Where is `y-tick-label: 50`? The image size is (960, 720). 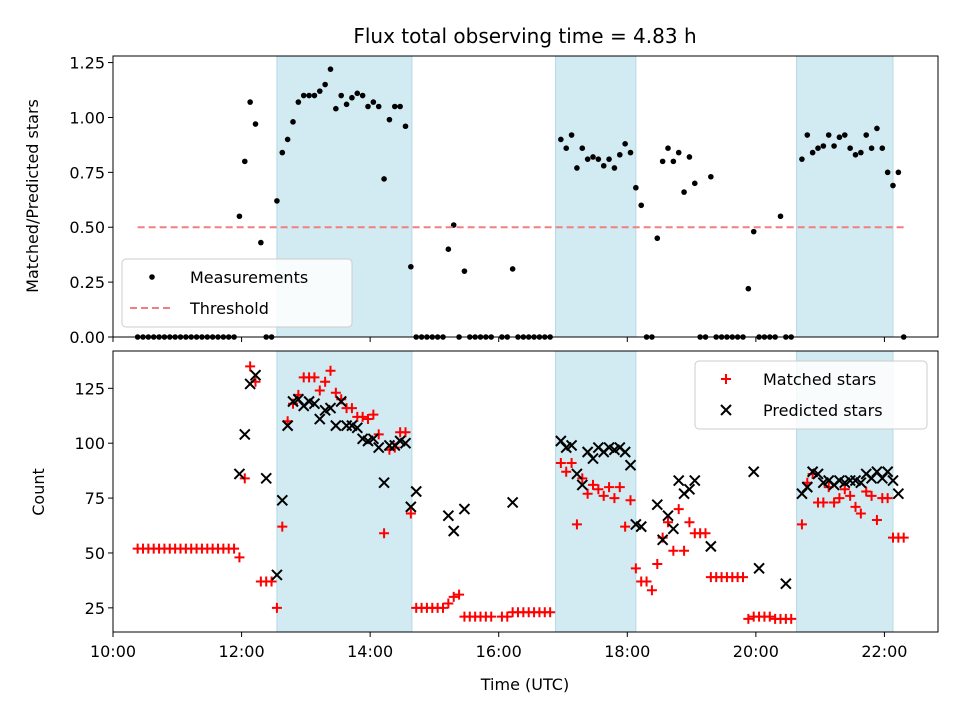 y-tick-label: 50 is located at coordinates (95, 553).